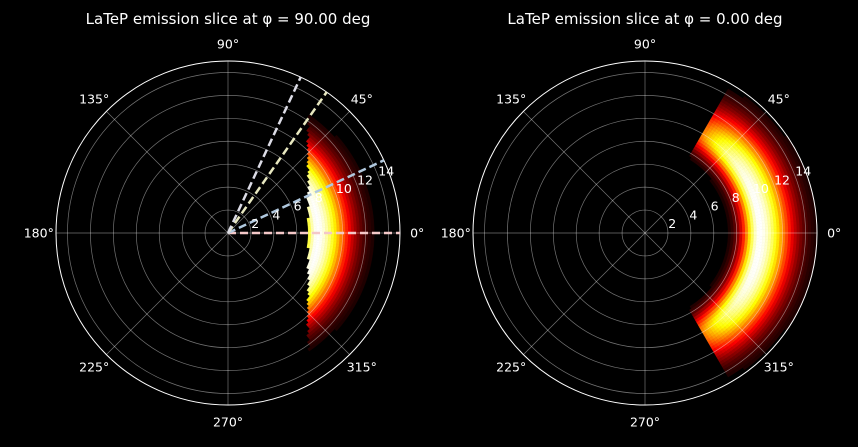  What do you see at coordinates (693, 214) in the screenshot?
I see `r-tick-label: 4` at bounding box center [693, 214].